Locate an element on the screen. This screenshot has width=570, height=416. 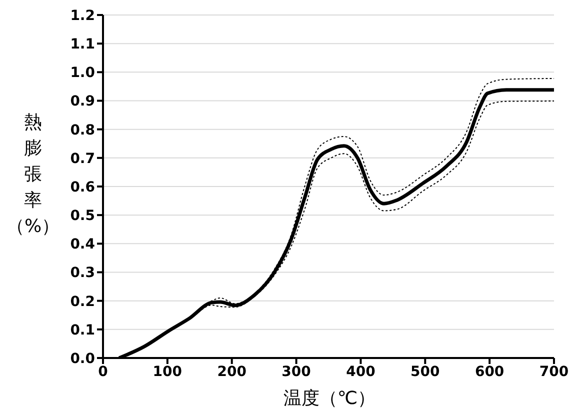
y-tick-label: 0.1 is located at coordinates (82, 330).